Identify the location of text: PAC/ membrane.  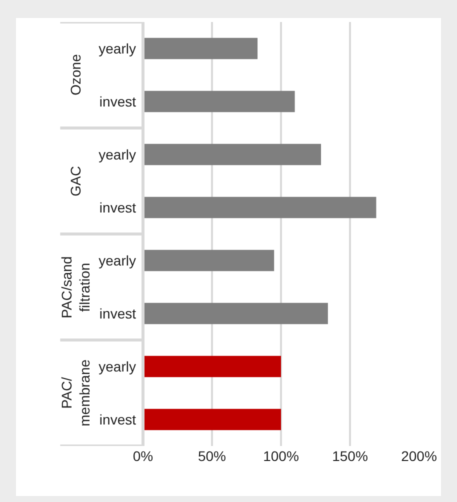
(75, 392).